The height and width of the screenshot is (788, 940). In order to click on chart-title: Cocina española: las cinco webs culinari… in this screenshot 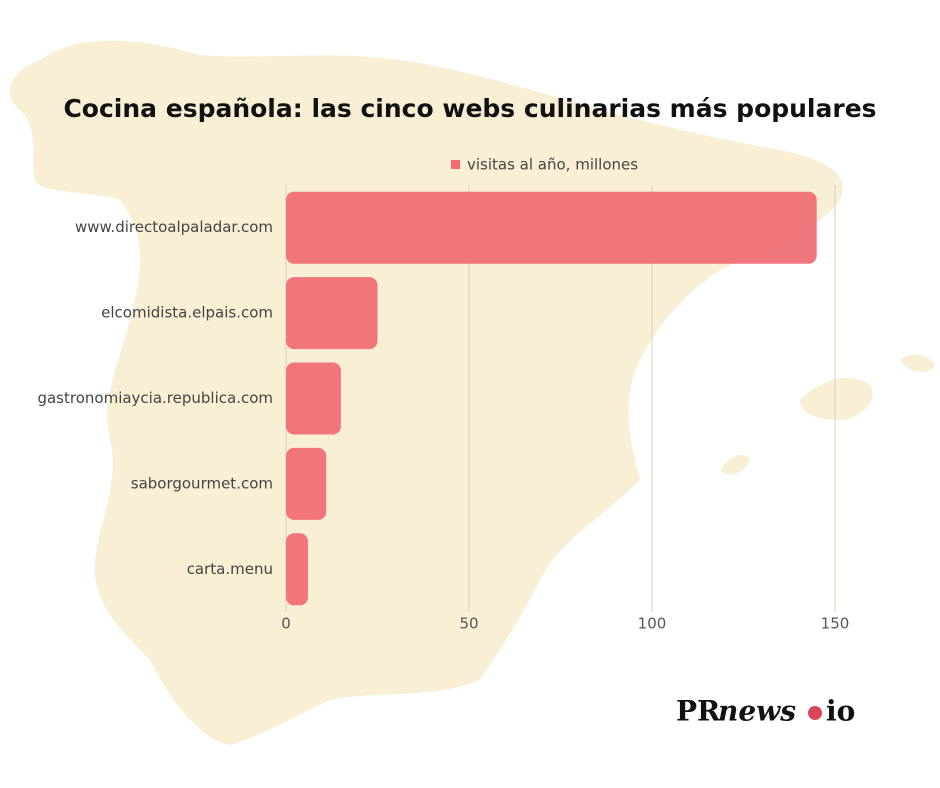, I will do `click(469, 108)`.